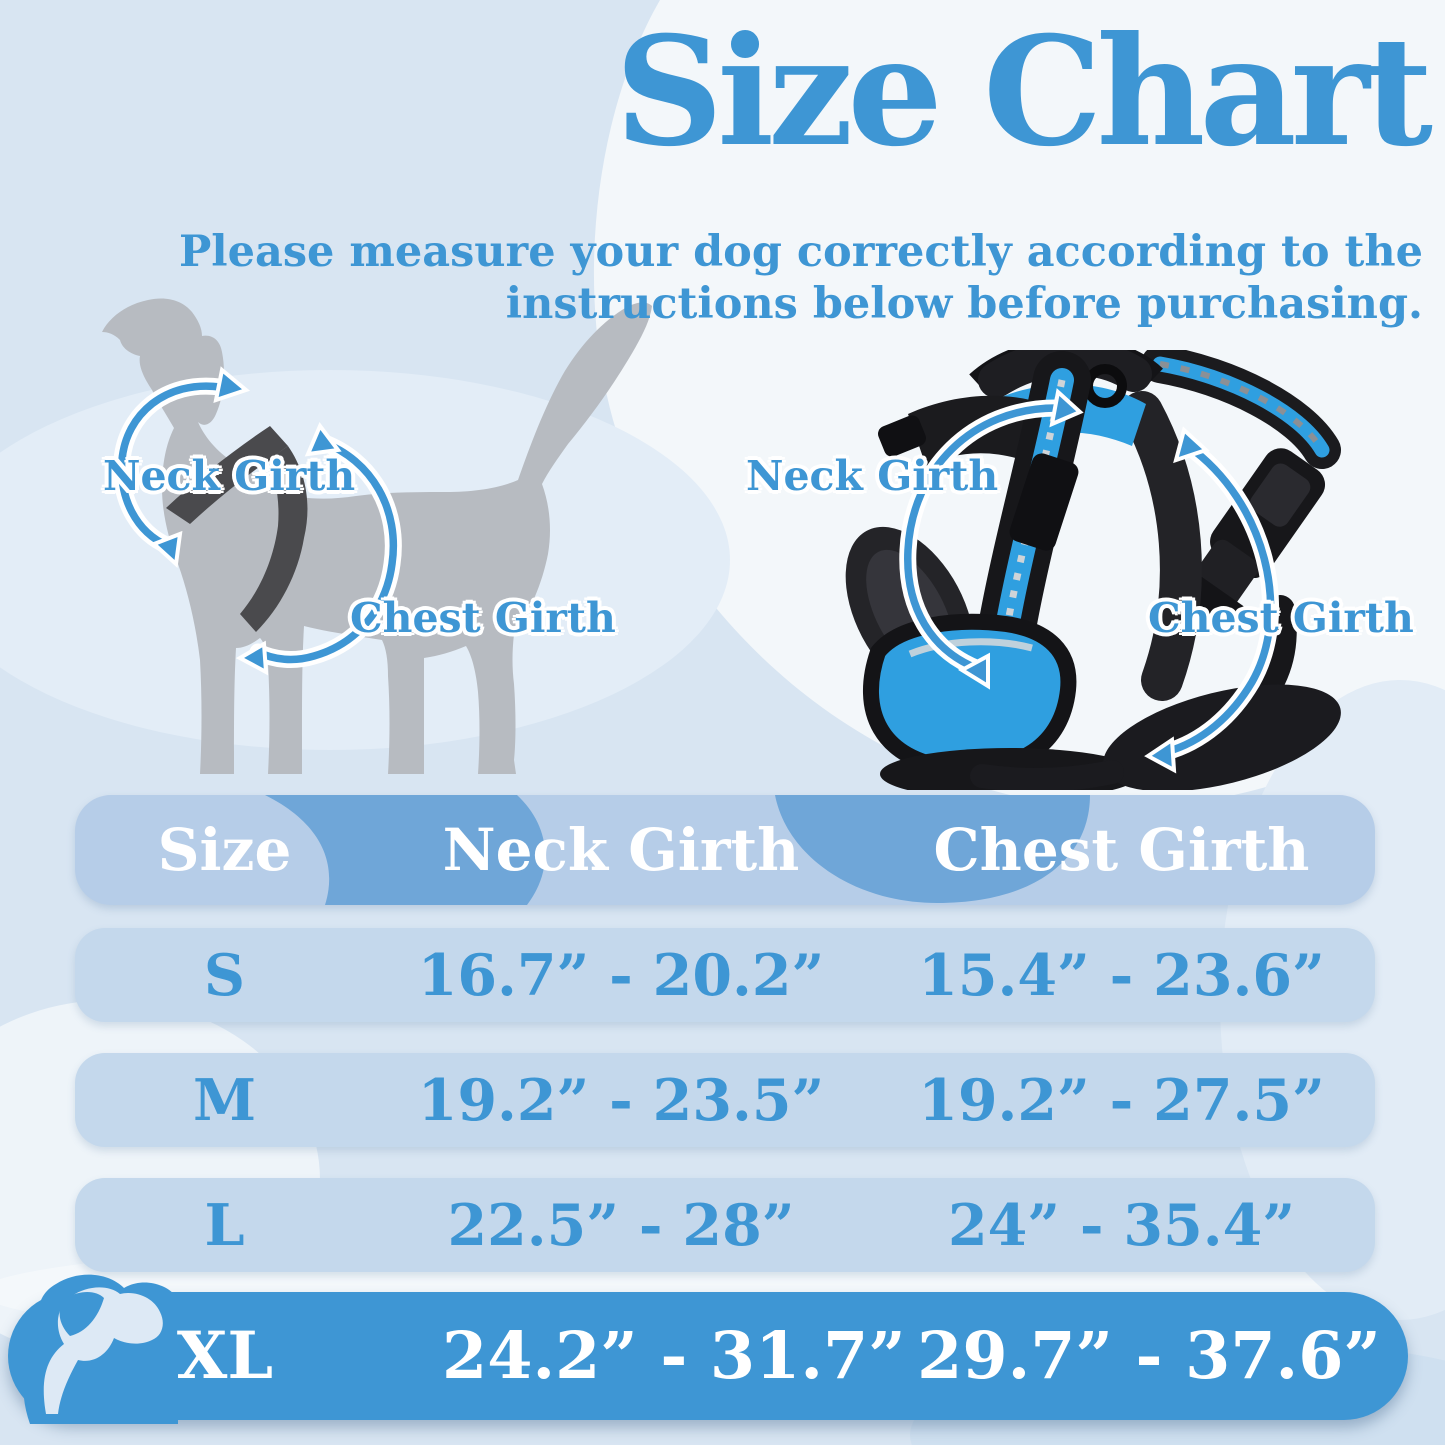 This screenshot has width=1445, height=1445. I want to click on strap-adjuster, so click(1044, 502).